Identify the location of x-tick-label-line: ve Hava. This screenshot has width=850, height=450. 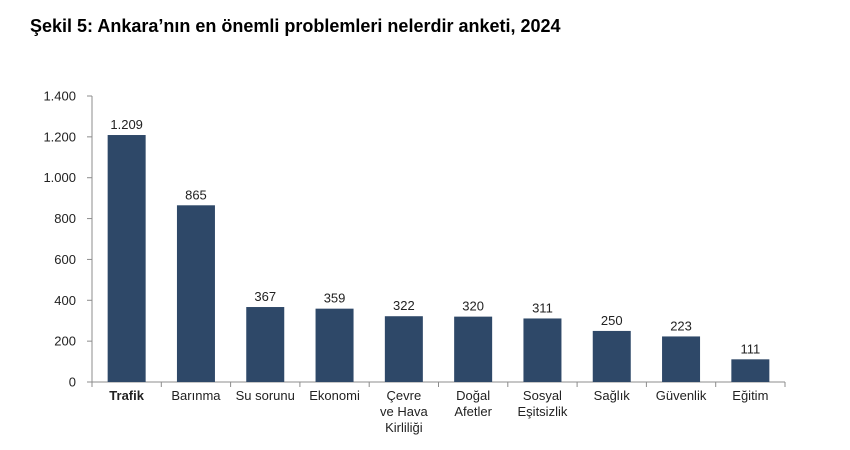
(404, 411).